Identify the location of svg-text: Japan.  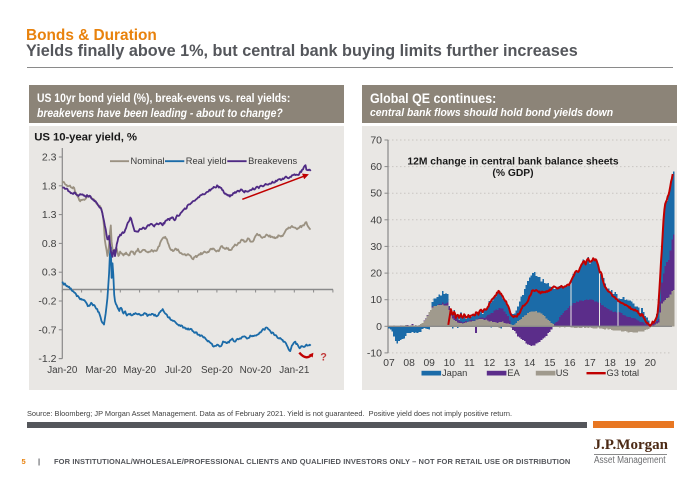
(454, 373).